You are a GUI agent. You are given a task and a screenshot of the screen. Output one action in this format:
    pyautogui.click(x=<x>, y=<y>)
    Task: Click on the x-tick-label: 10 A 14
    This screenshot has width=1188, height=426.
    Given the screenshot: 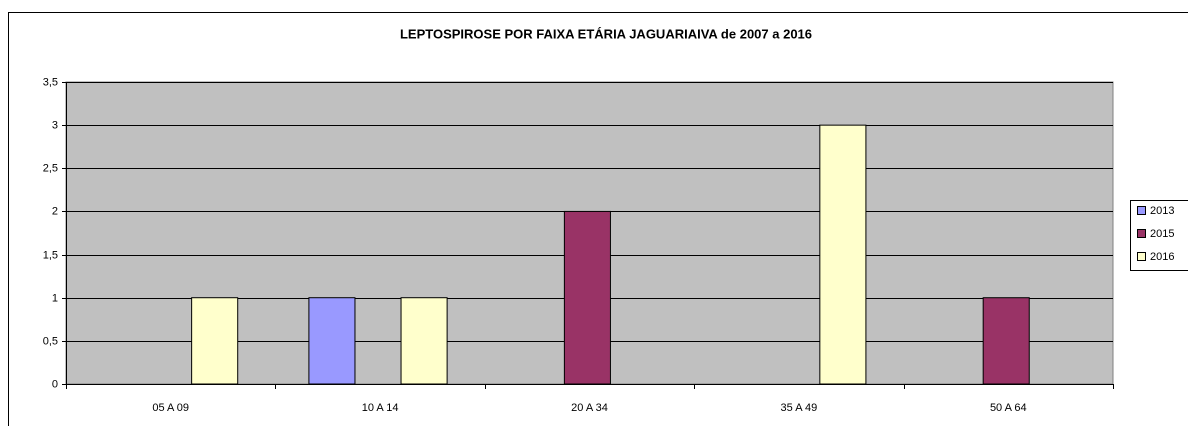 What is the action you would take?
    pyautogui.click(x=380, y=408)
    